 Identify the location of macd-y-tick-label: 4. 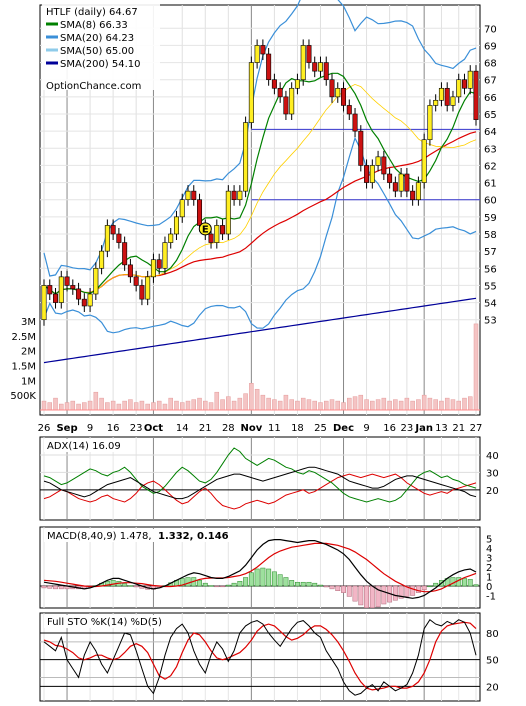
(489, 549).